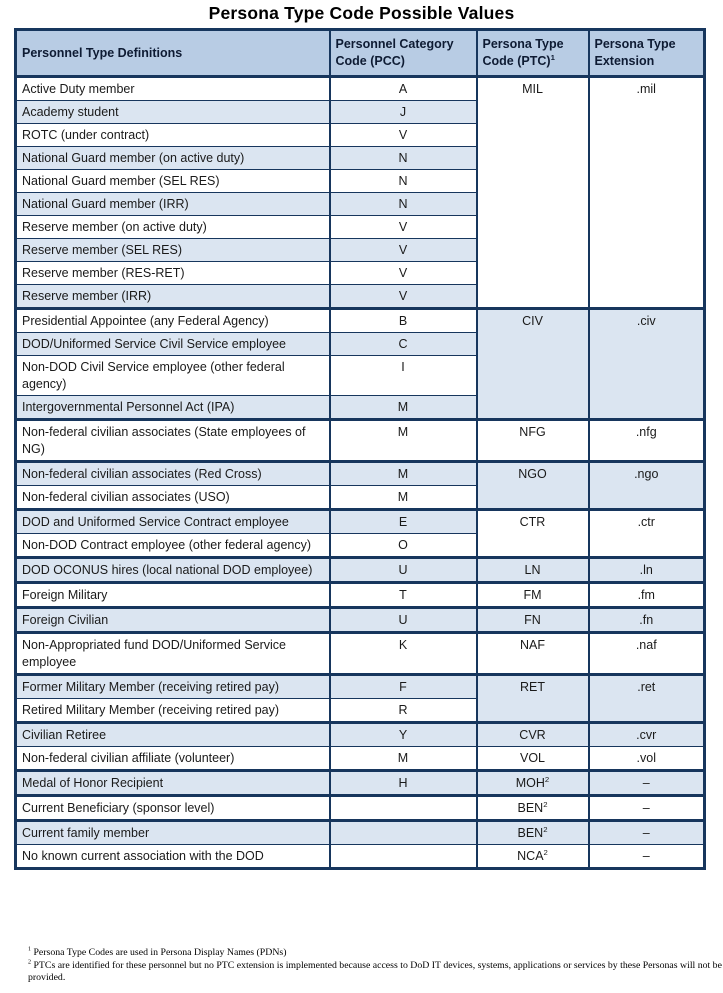 Image resolution: width=723 pixels, height=993 pixels. Describe the element at coordinates (402, 88) in the screenshot. I see `pcc-cell: A` at that location.